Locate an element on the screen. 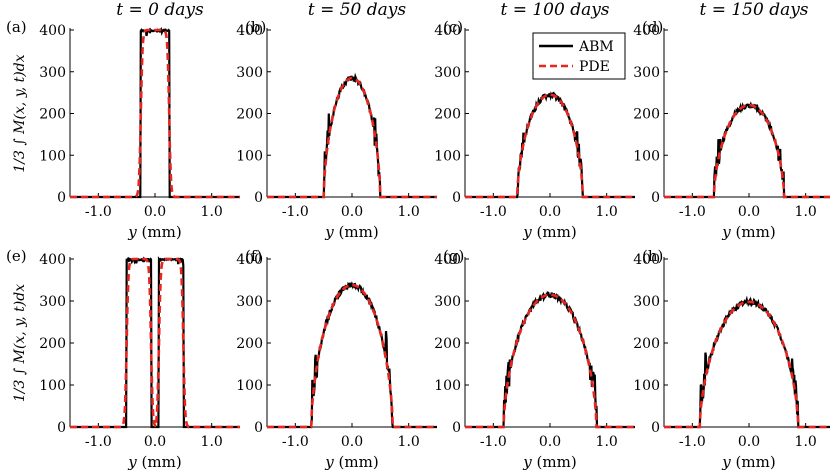 The height and width of the screenshot is (473, 830). legend-pde-label: PDE is located at coordinates (594, 67).